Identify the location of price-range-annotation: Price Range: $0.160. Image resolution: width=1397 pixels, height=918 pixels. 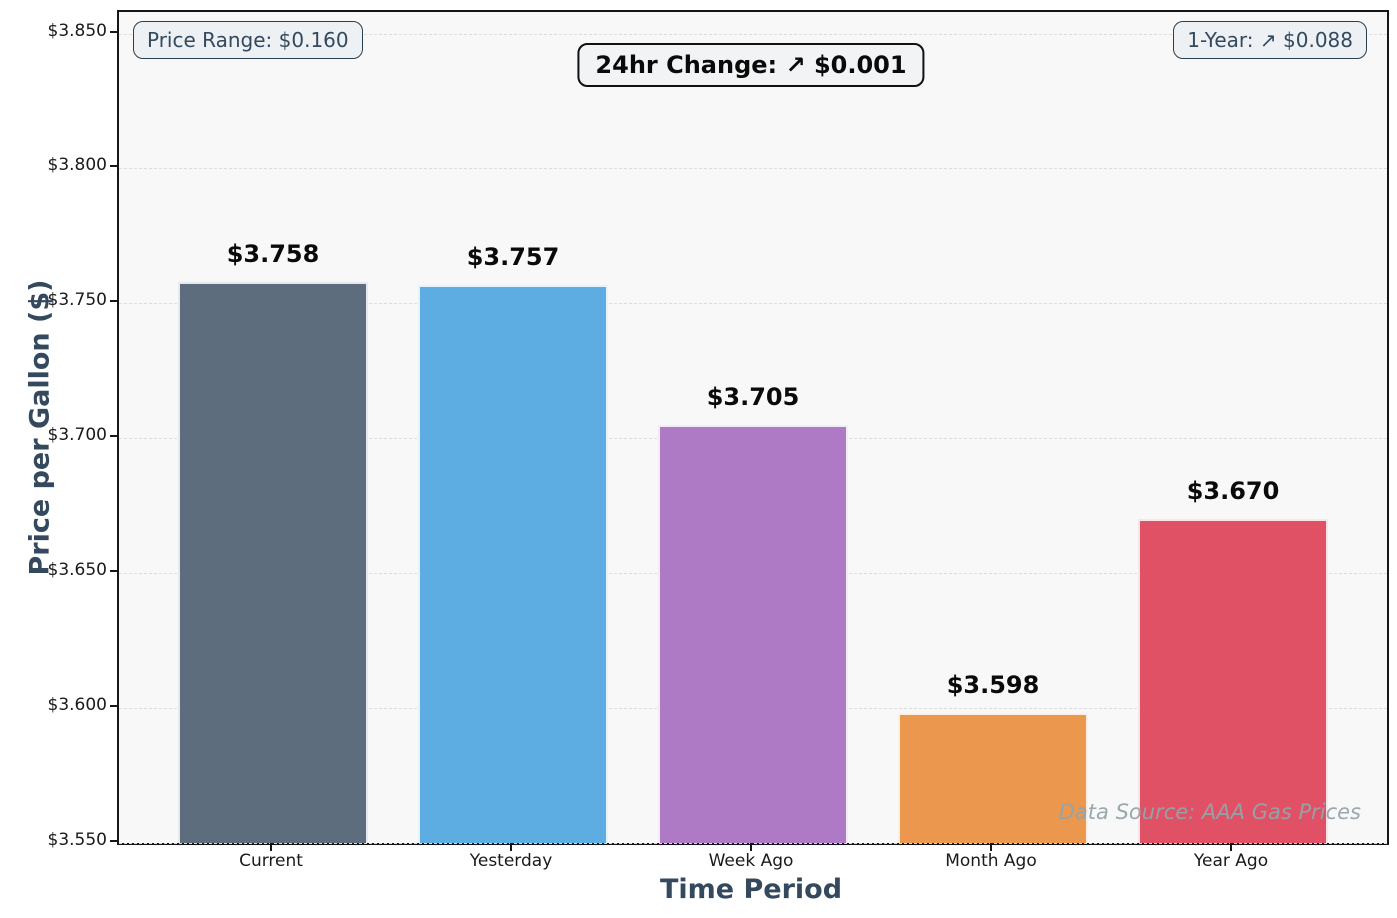
(248, 40).